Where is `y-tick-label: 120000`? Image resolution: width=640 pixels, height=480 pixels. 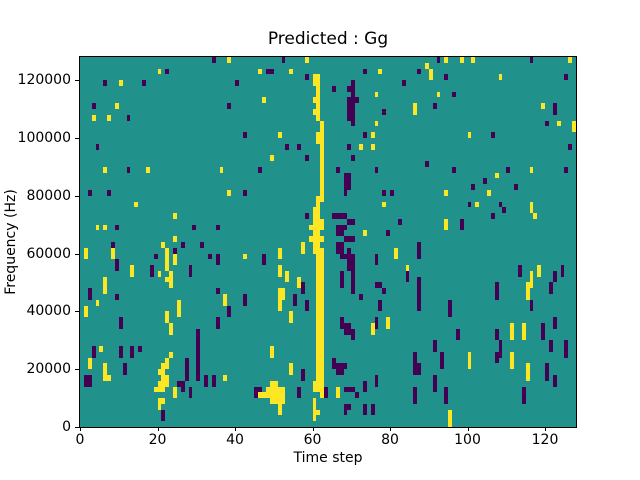 y-tick-label: 120000 is located at coordinates (44, 80).